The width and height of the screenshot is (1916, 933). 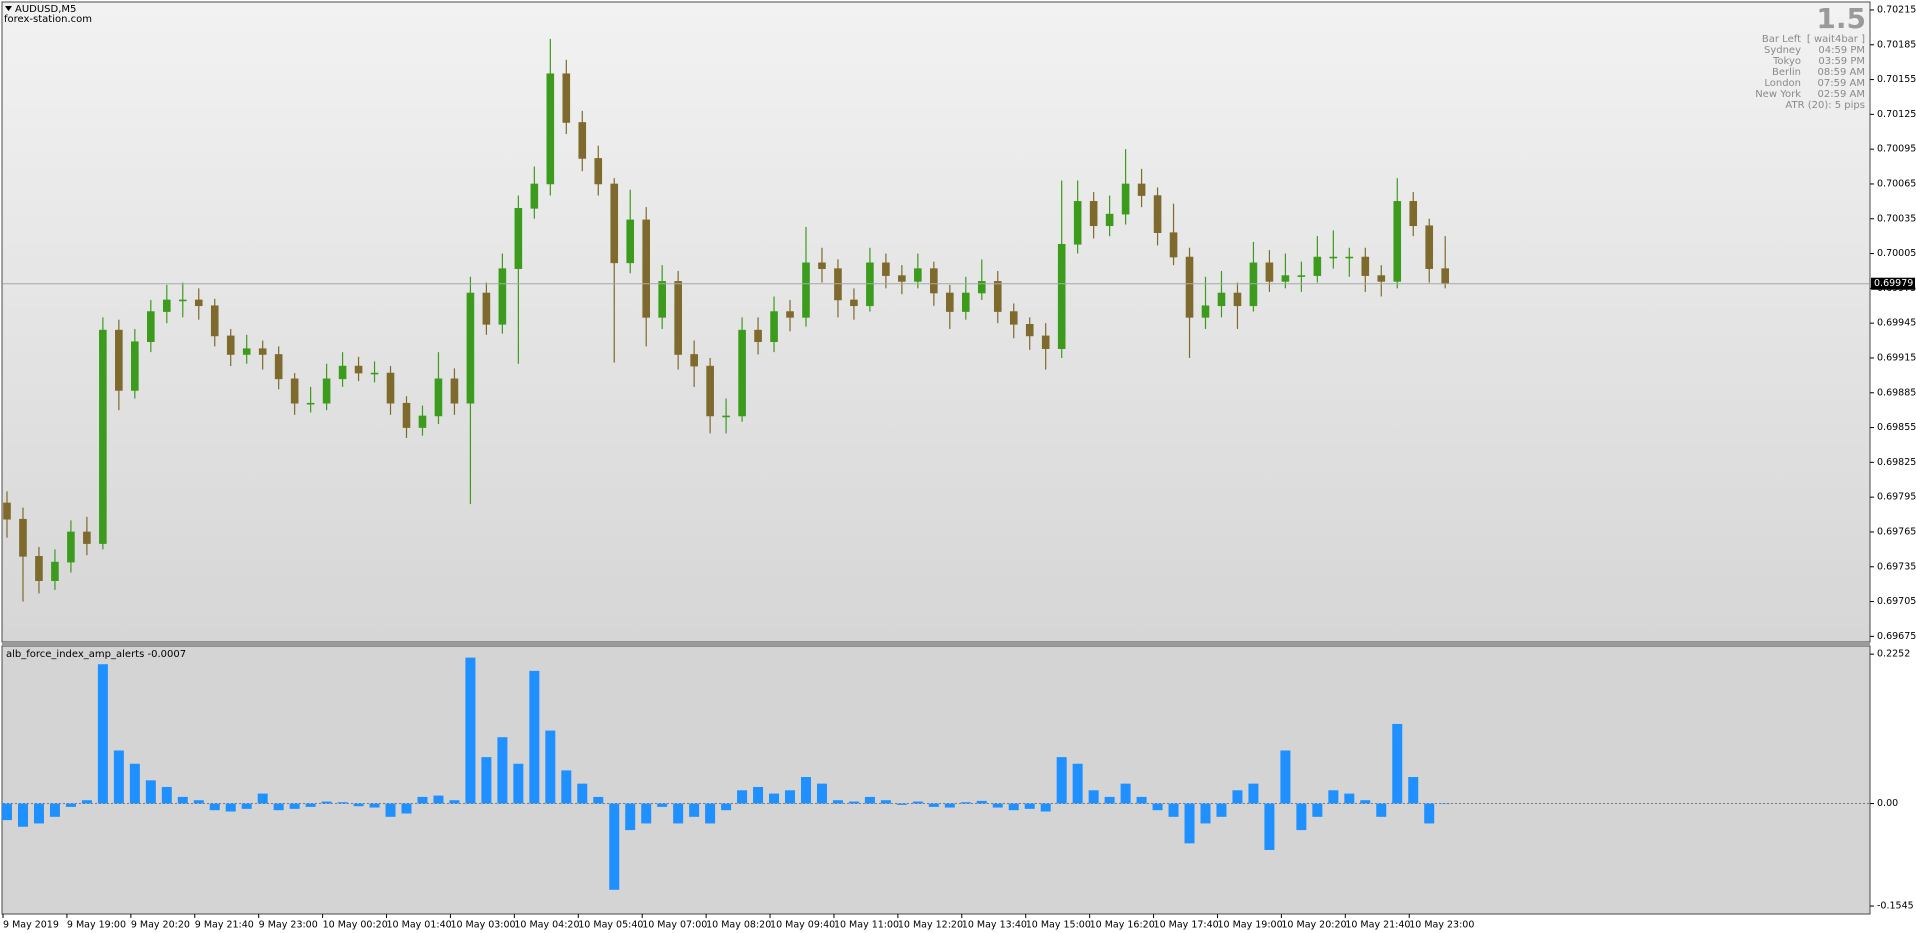 I want to click on info-label: Berlin, so click(x=1786, y=72).